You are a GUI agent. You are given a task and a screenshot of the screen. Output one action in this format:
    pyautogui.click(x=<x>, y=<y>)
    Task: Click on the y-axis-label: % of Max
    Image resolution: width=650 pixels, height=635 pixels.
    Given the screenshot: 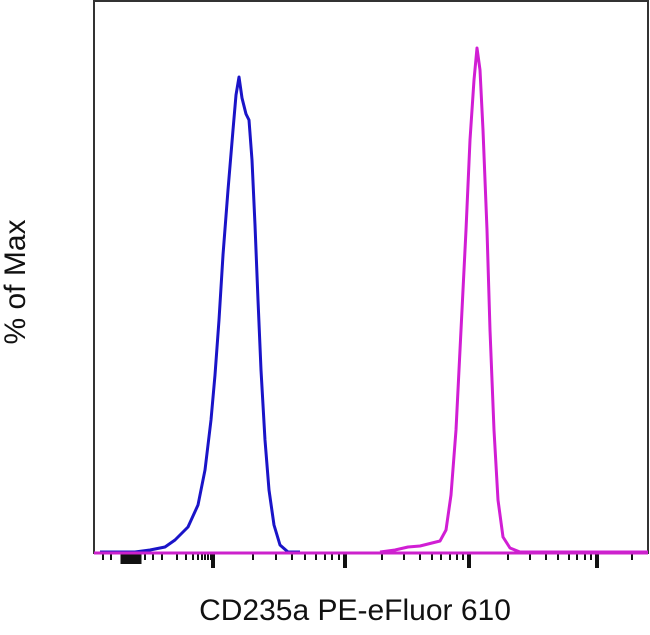 What is the action you would take?
    pyautogui.click(x=16, y=282)
    